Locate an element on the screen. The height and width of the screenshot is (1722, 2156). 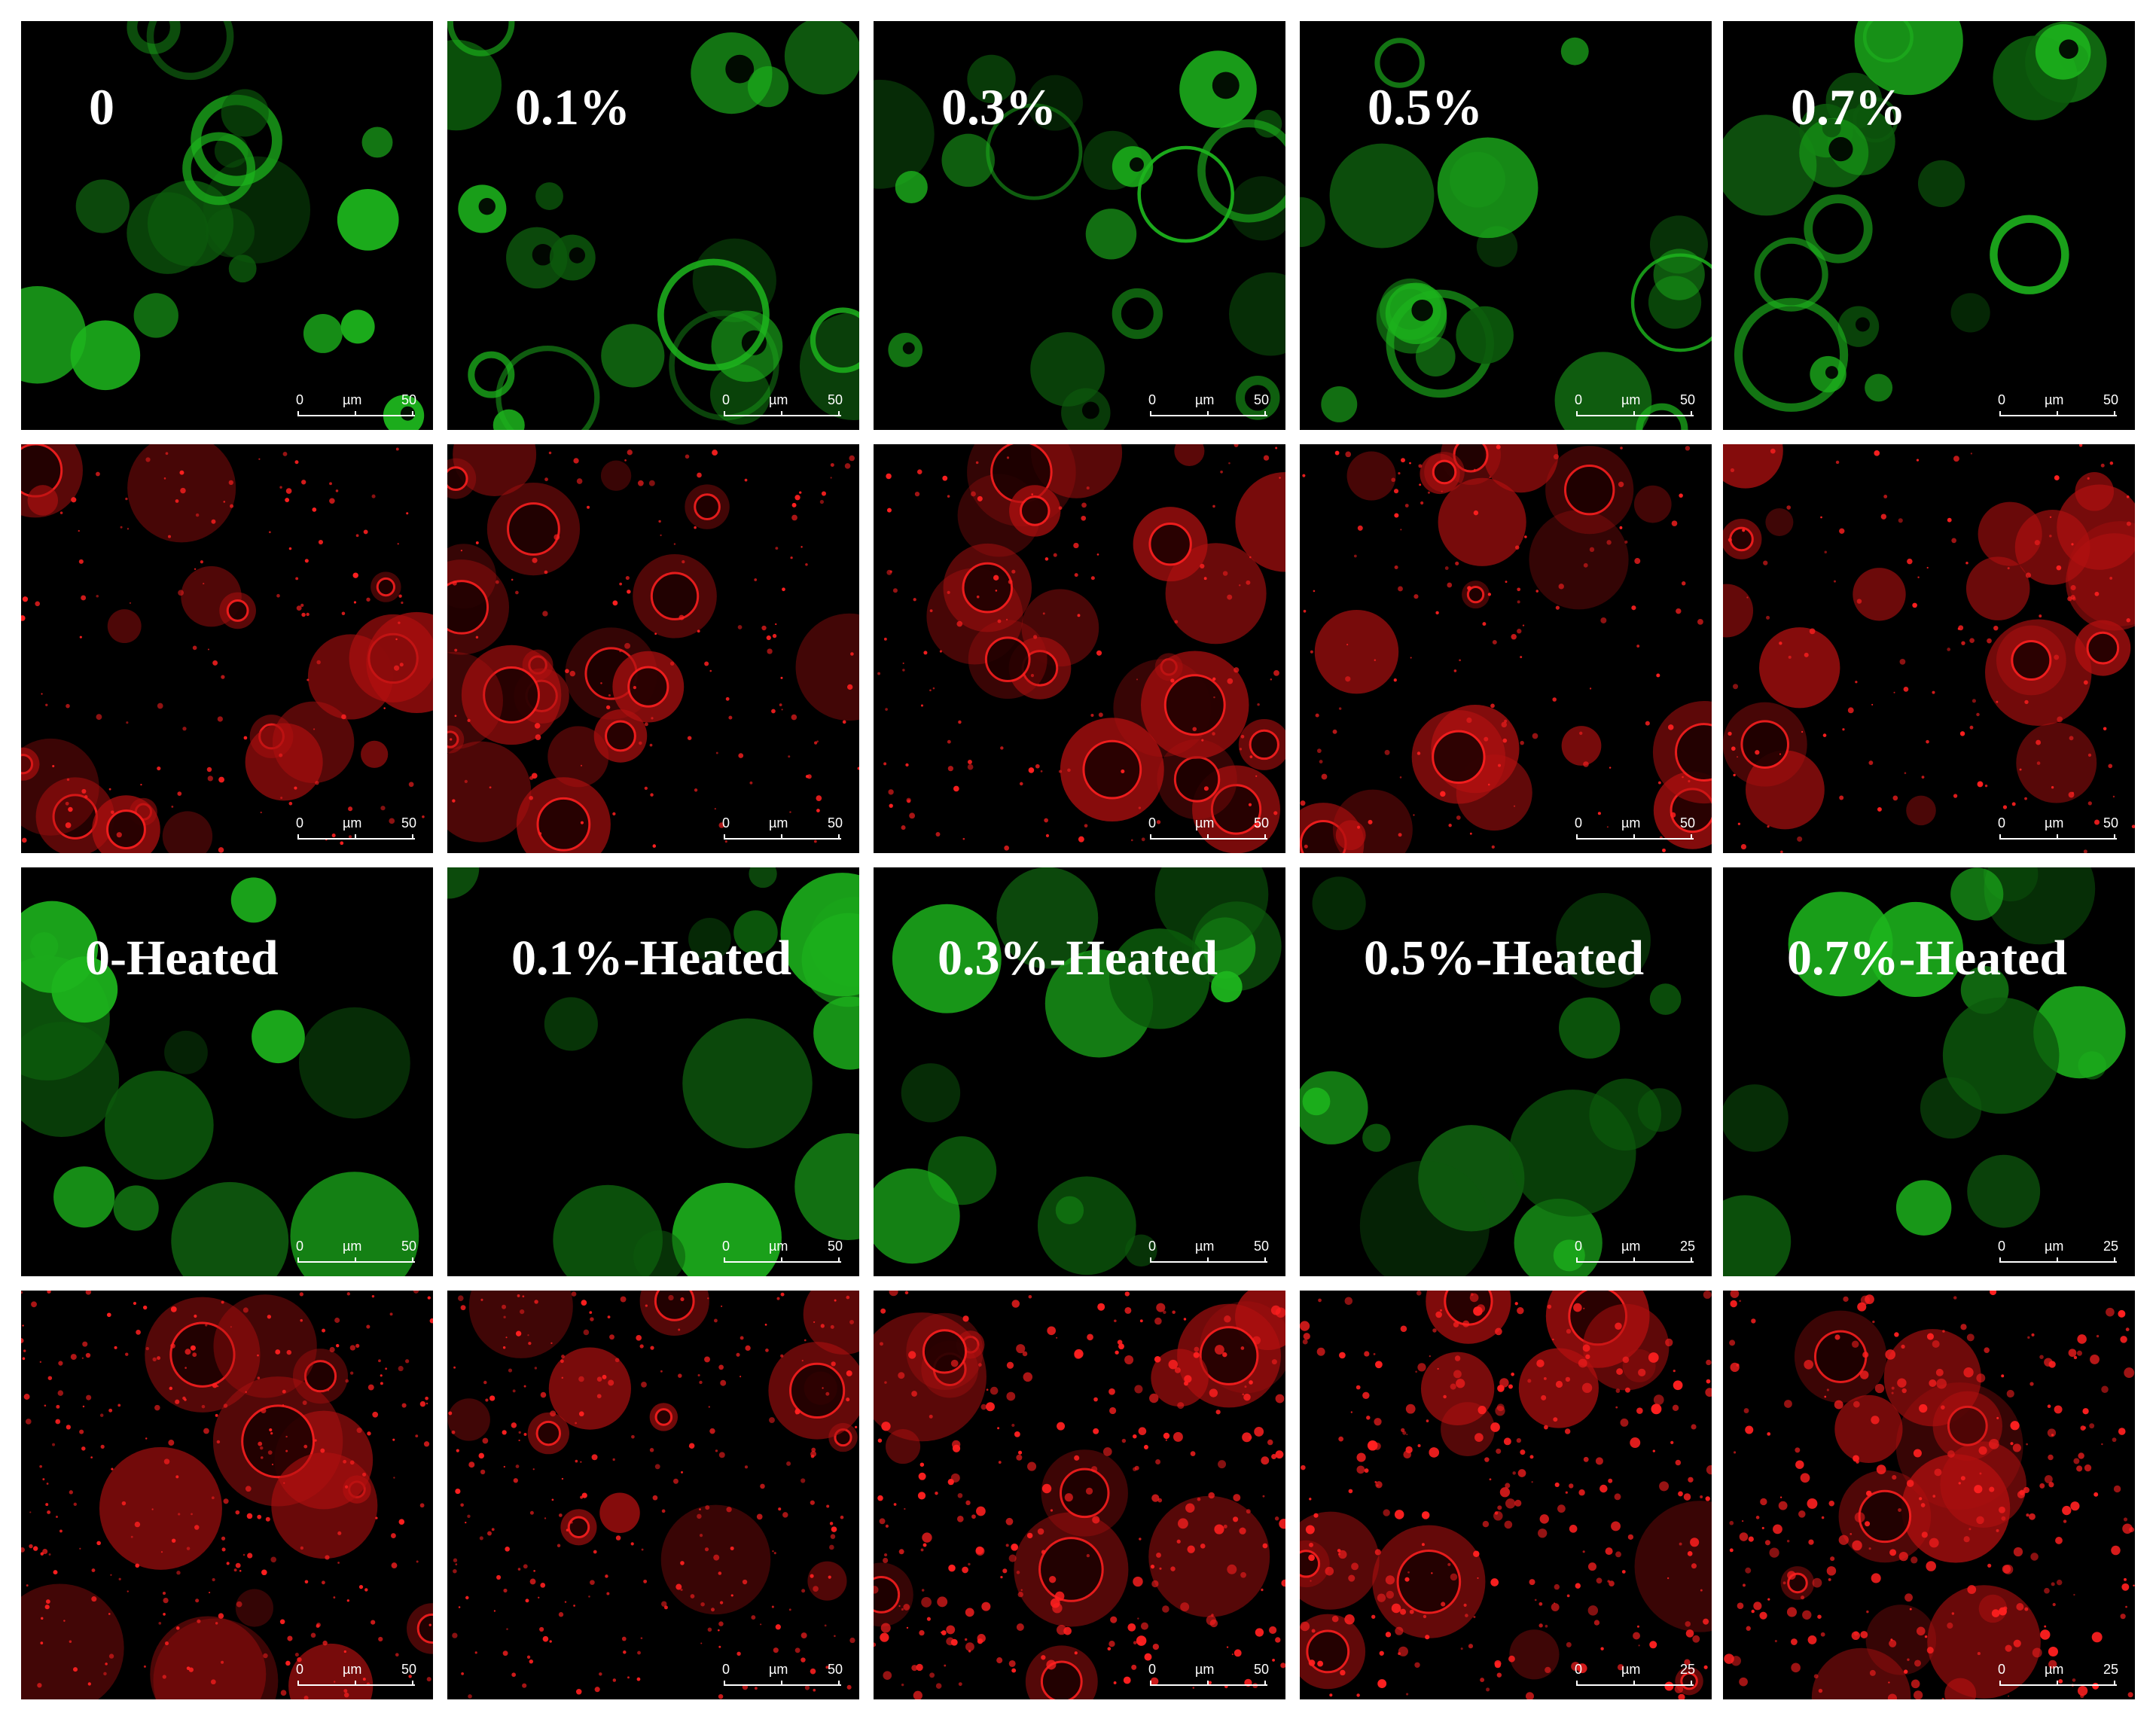
panel-label: 0.1% is located at coordinates (572, 107).